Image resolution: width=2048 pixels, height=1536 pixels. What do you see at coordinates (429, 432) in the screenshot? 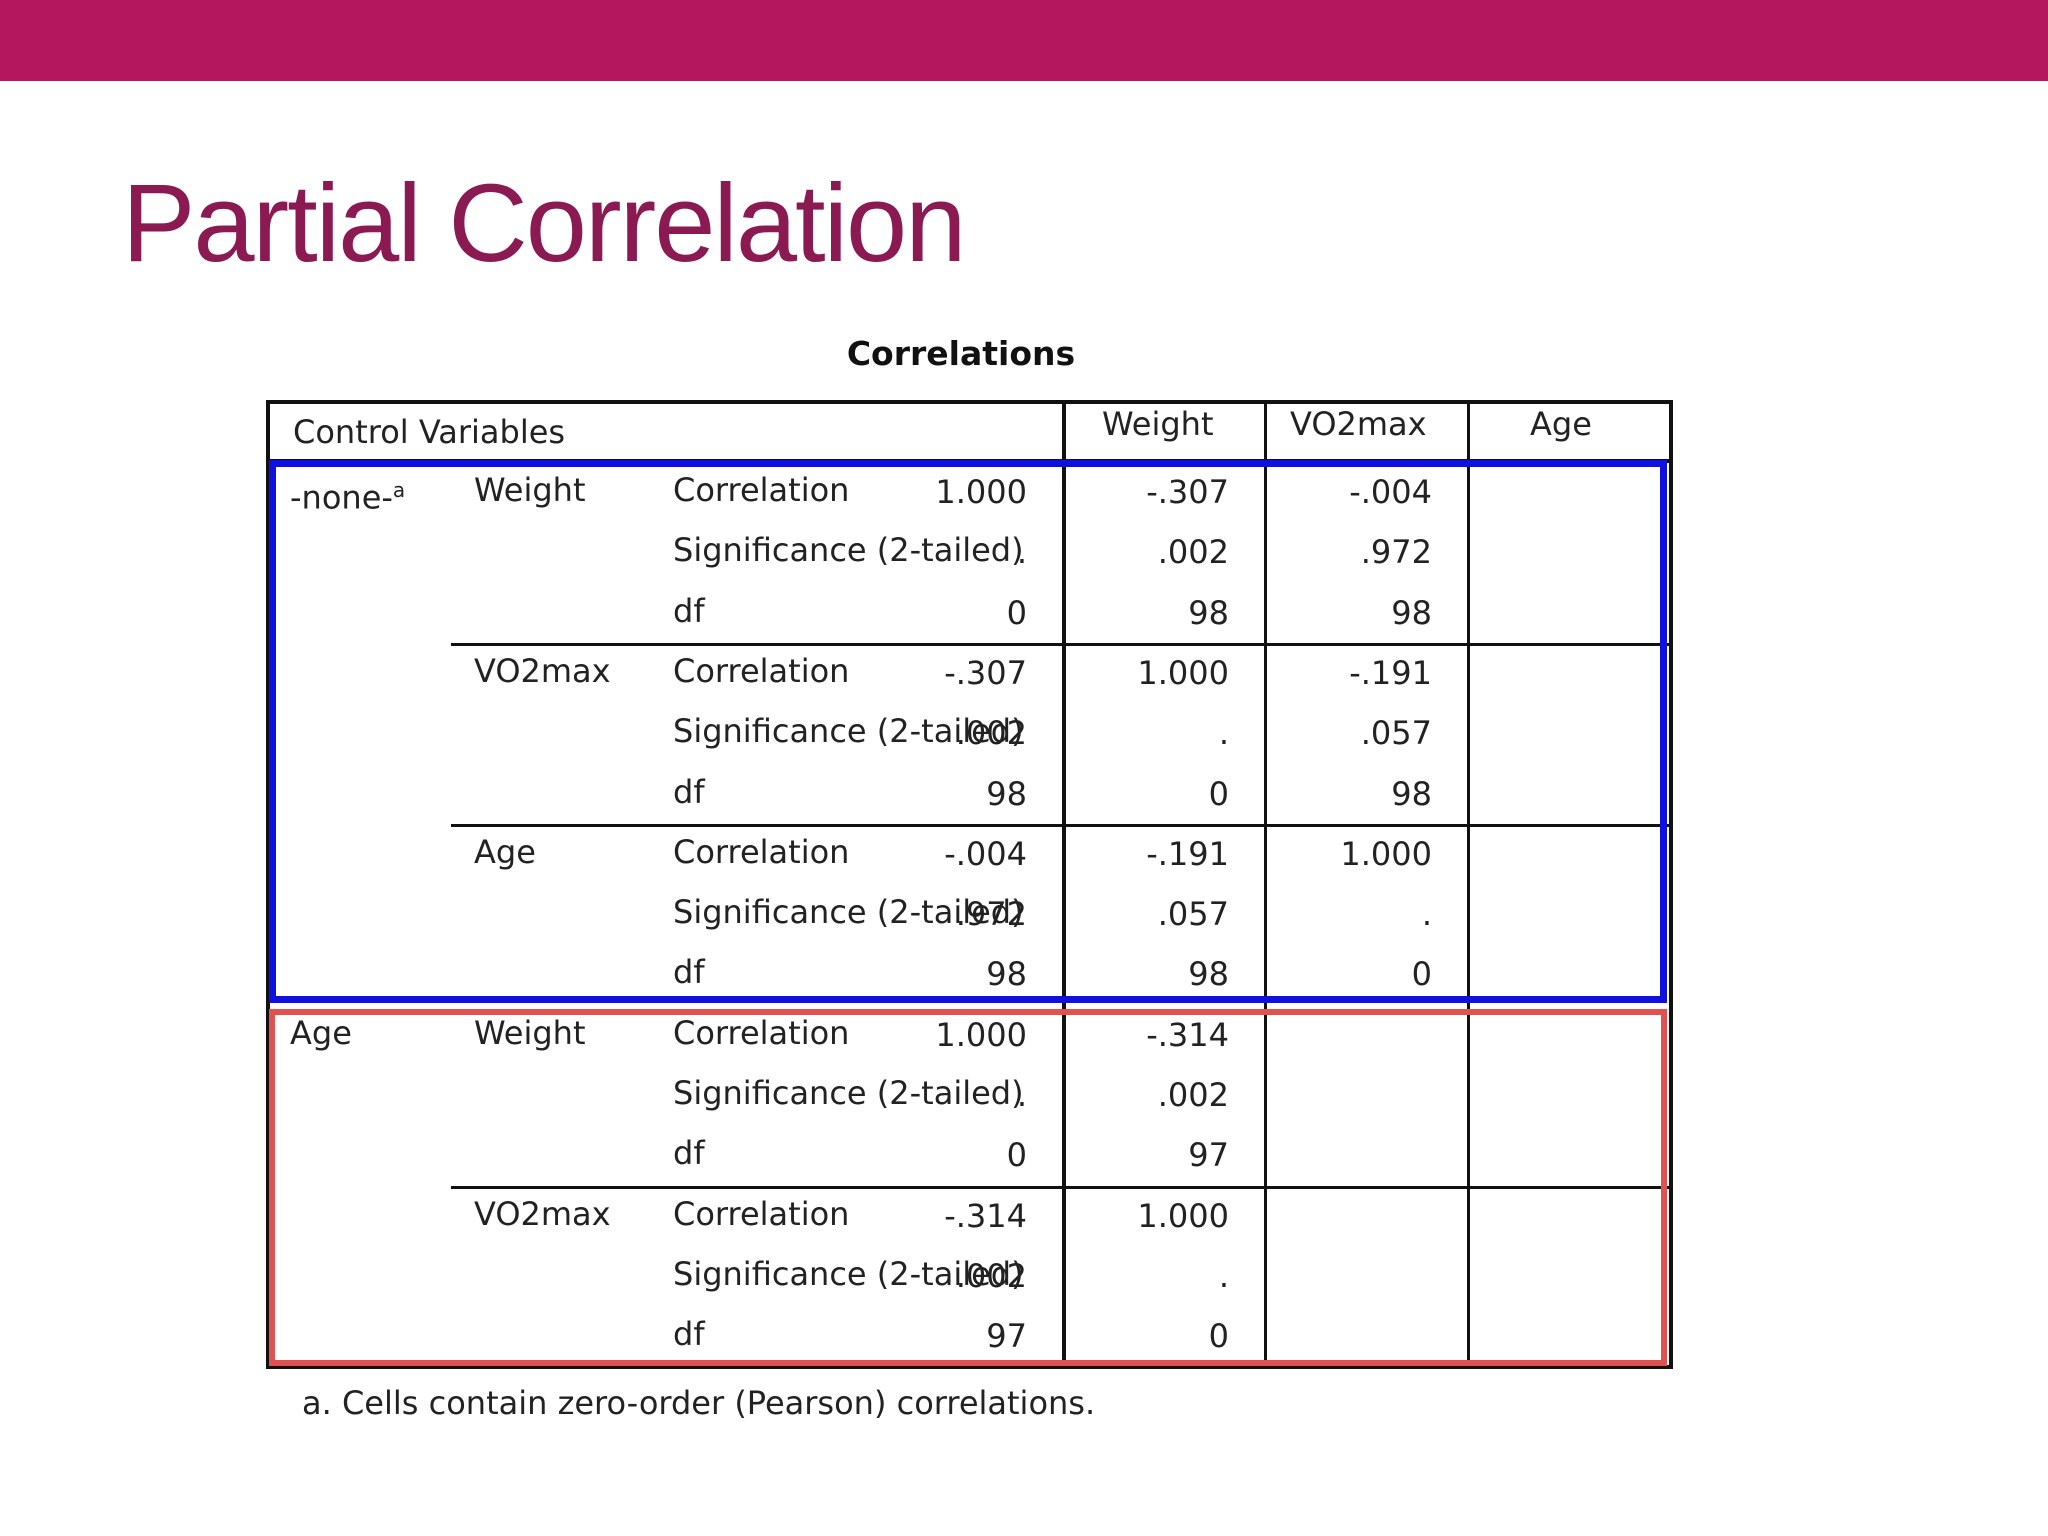
I see `header-cell: Control Variables` at bounding box center [429, 432].